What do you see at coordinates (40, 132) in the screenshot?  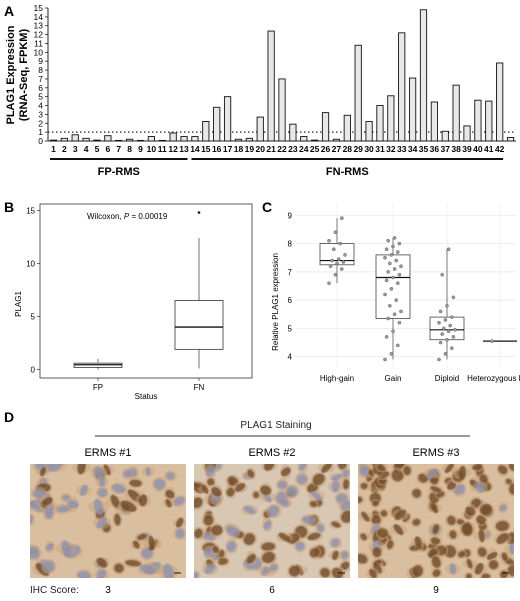 I see `panel-a-y-tick-label: 1` at bounding box center [40, 132].